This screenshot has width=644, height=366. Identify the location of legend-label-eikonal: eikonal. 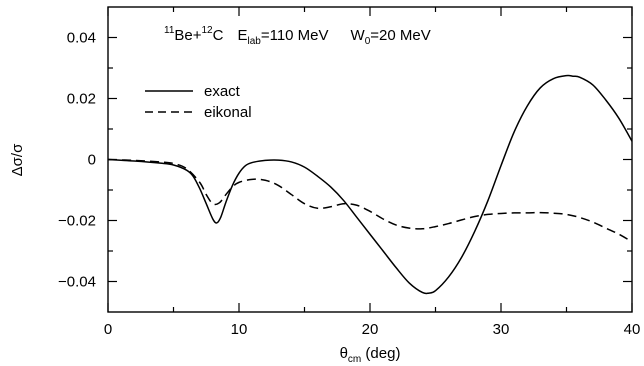
(228, 112).